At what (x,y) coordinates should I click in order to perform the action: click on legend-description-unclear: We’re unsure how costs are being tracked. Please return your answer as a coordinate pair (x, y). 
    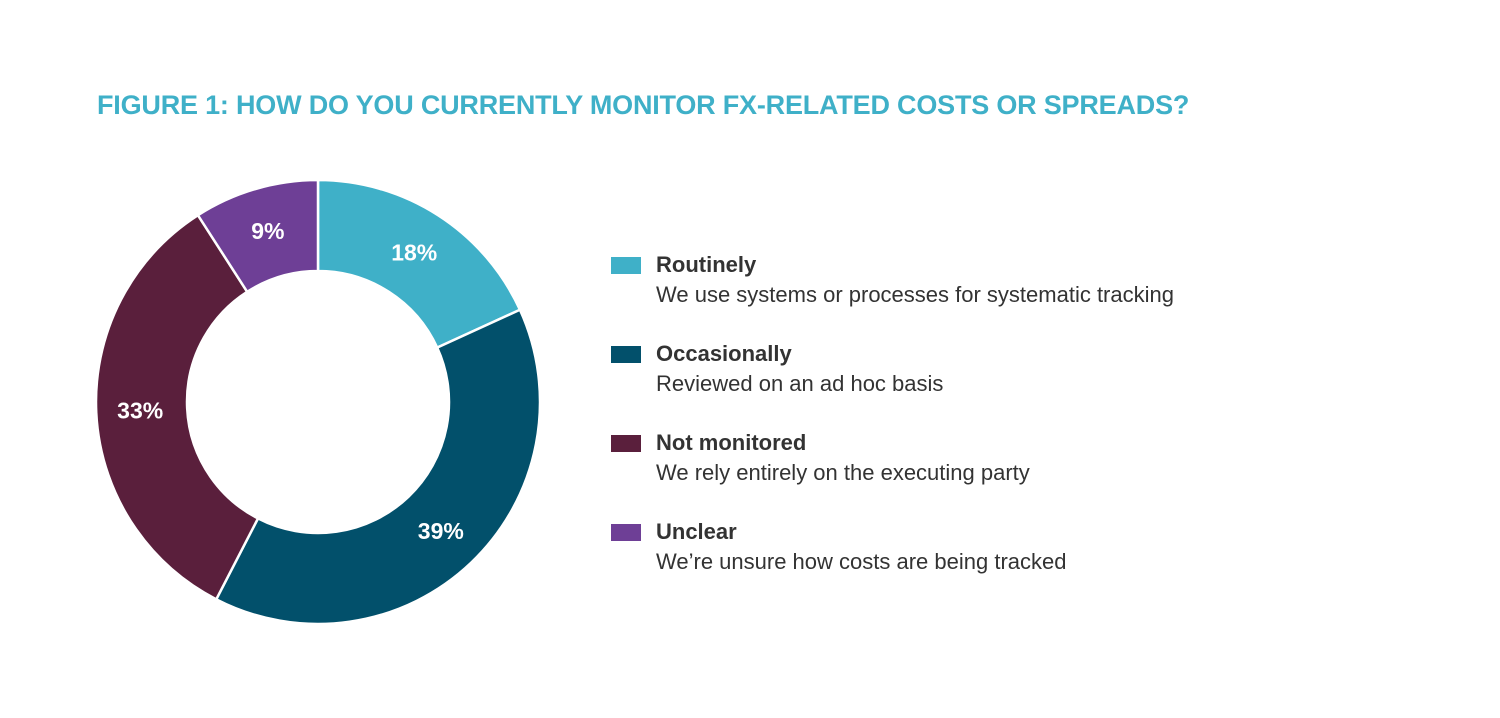
    Looking at the image, I should click on (861, 561).